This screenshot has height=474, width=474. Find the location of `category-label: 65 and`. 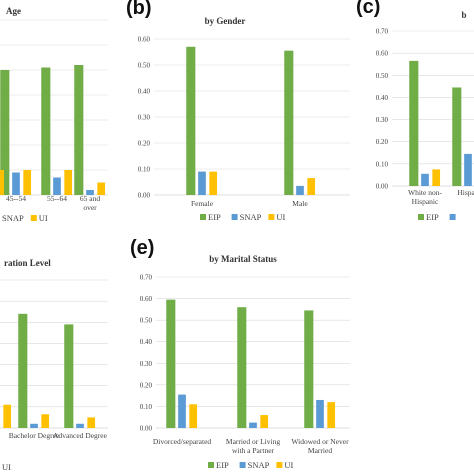

category-label: 65 and is located at coordinates (90, 198).